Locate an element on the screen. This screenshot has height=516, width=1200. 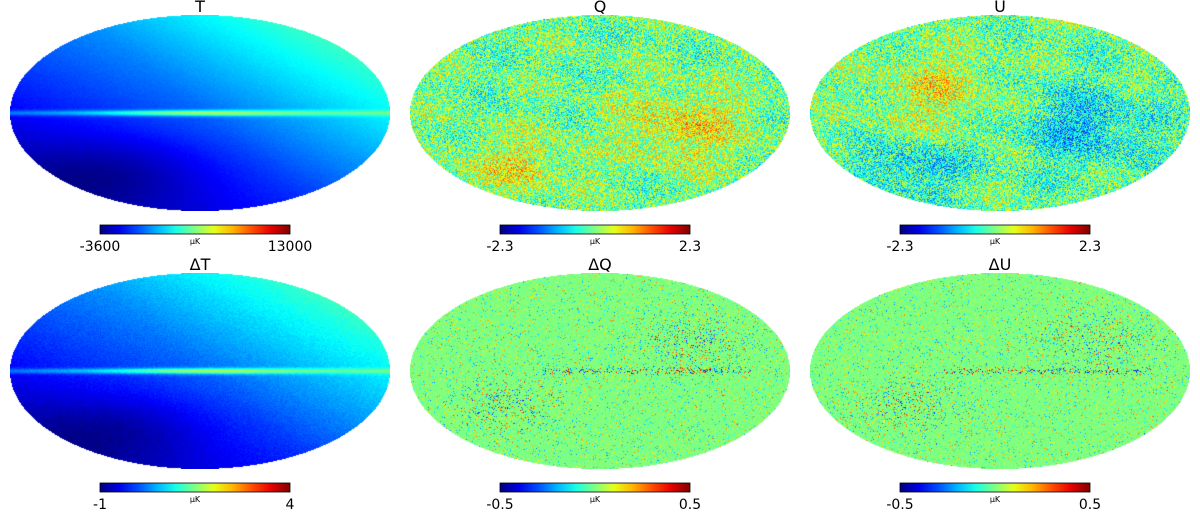
map-title: ΔU is located at coordinates (1000, 266).